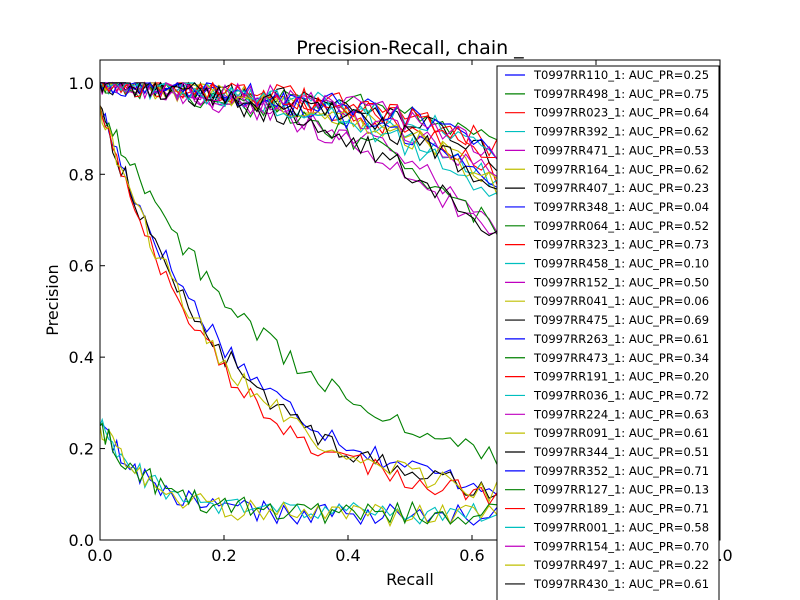  Describe the element at coordinates (621, 546) in the screenshot. I see `legend-entry: T0997RR154_1: AUC_PR=0.70` at that location.